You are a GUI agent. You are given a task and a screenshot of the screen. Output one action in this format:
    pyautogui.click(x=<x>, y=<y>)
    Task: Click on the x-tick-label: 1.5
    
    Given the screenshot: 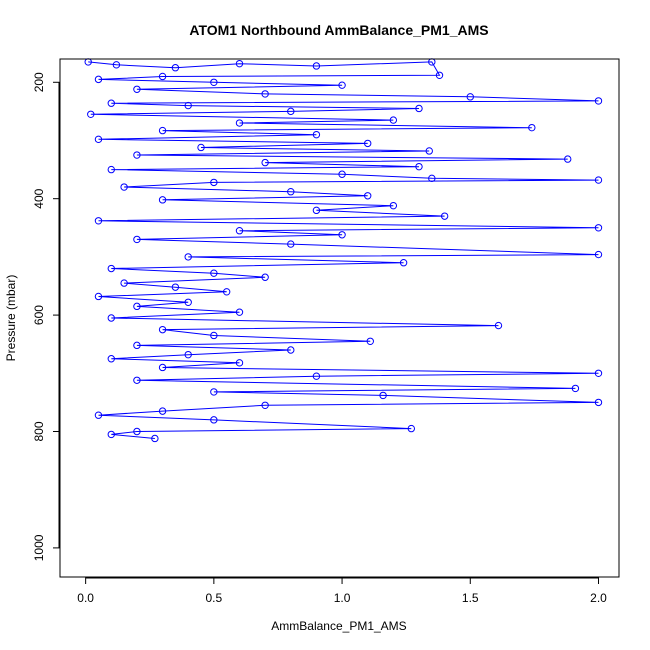 What is the action you would take?
    pyautogui.click(x=470, y=598)
    